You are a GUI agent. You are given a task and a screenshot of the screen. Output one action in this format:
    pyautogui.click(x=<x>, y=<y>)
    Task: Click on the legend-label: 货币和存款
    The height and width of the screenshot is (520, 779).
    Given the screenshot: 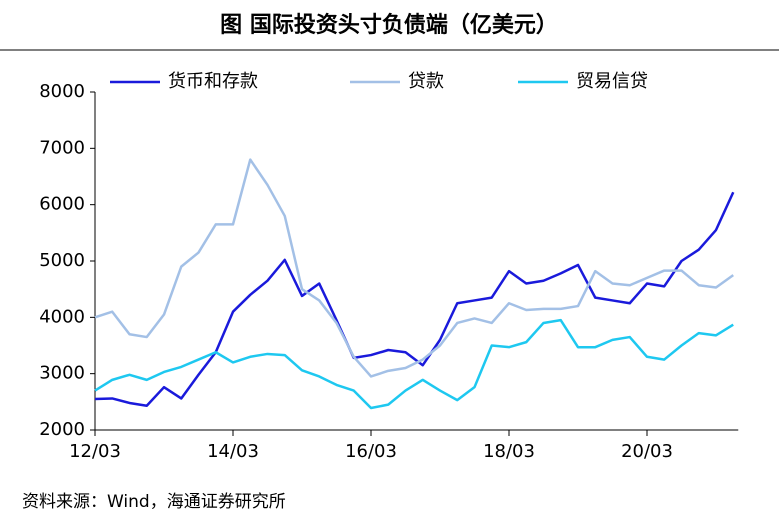 What is the action you would take?
    pyautogui.click(x=213, y=81)
    